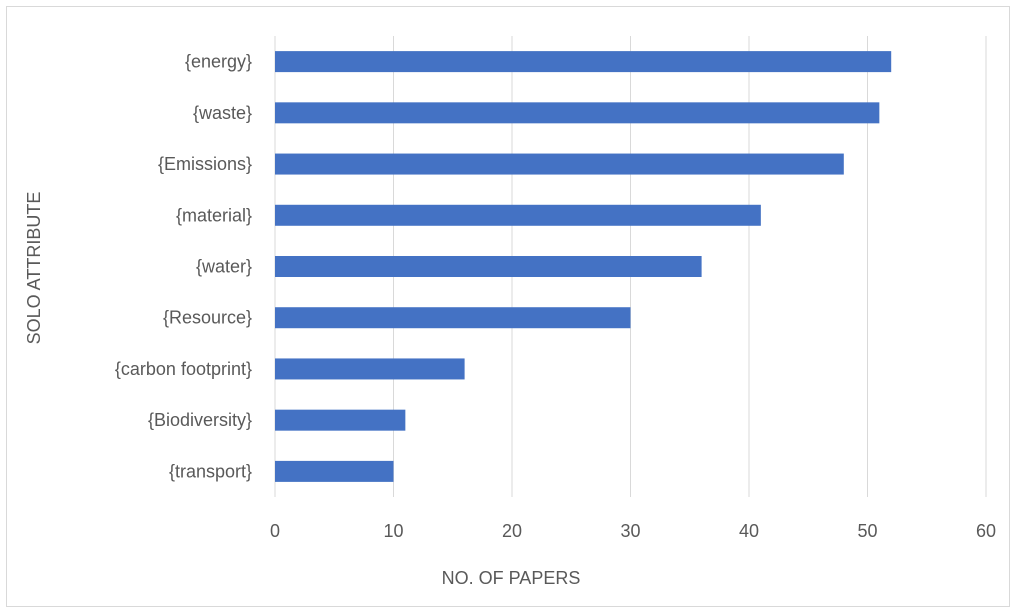  Describe the element at coordinates (183, 369) in the screenshot. I see `category-label: {carbon footprint}` at that location.